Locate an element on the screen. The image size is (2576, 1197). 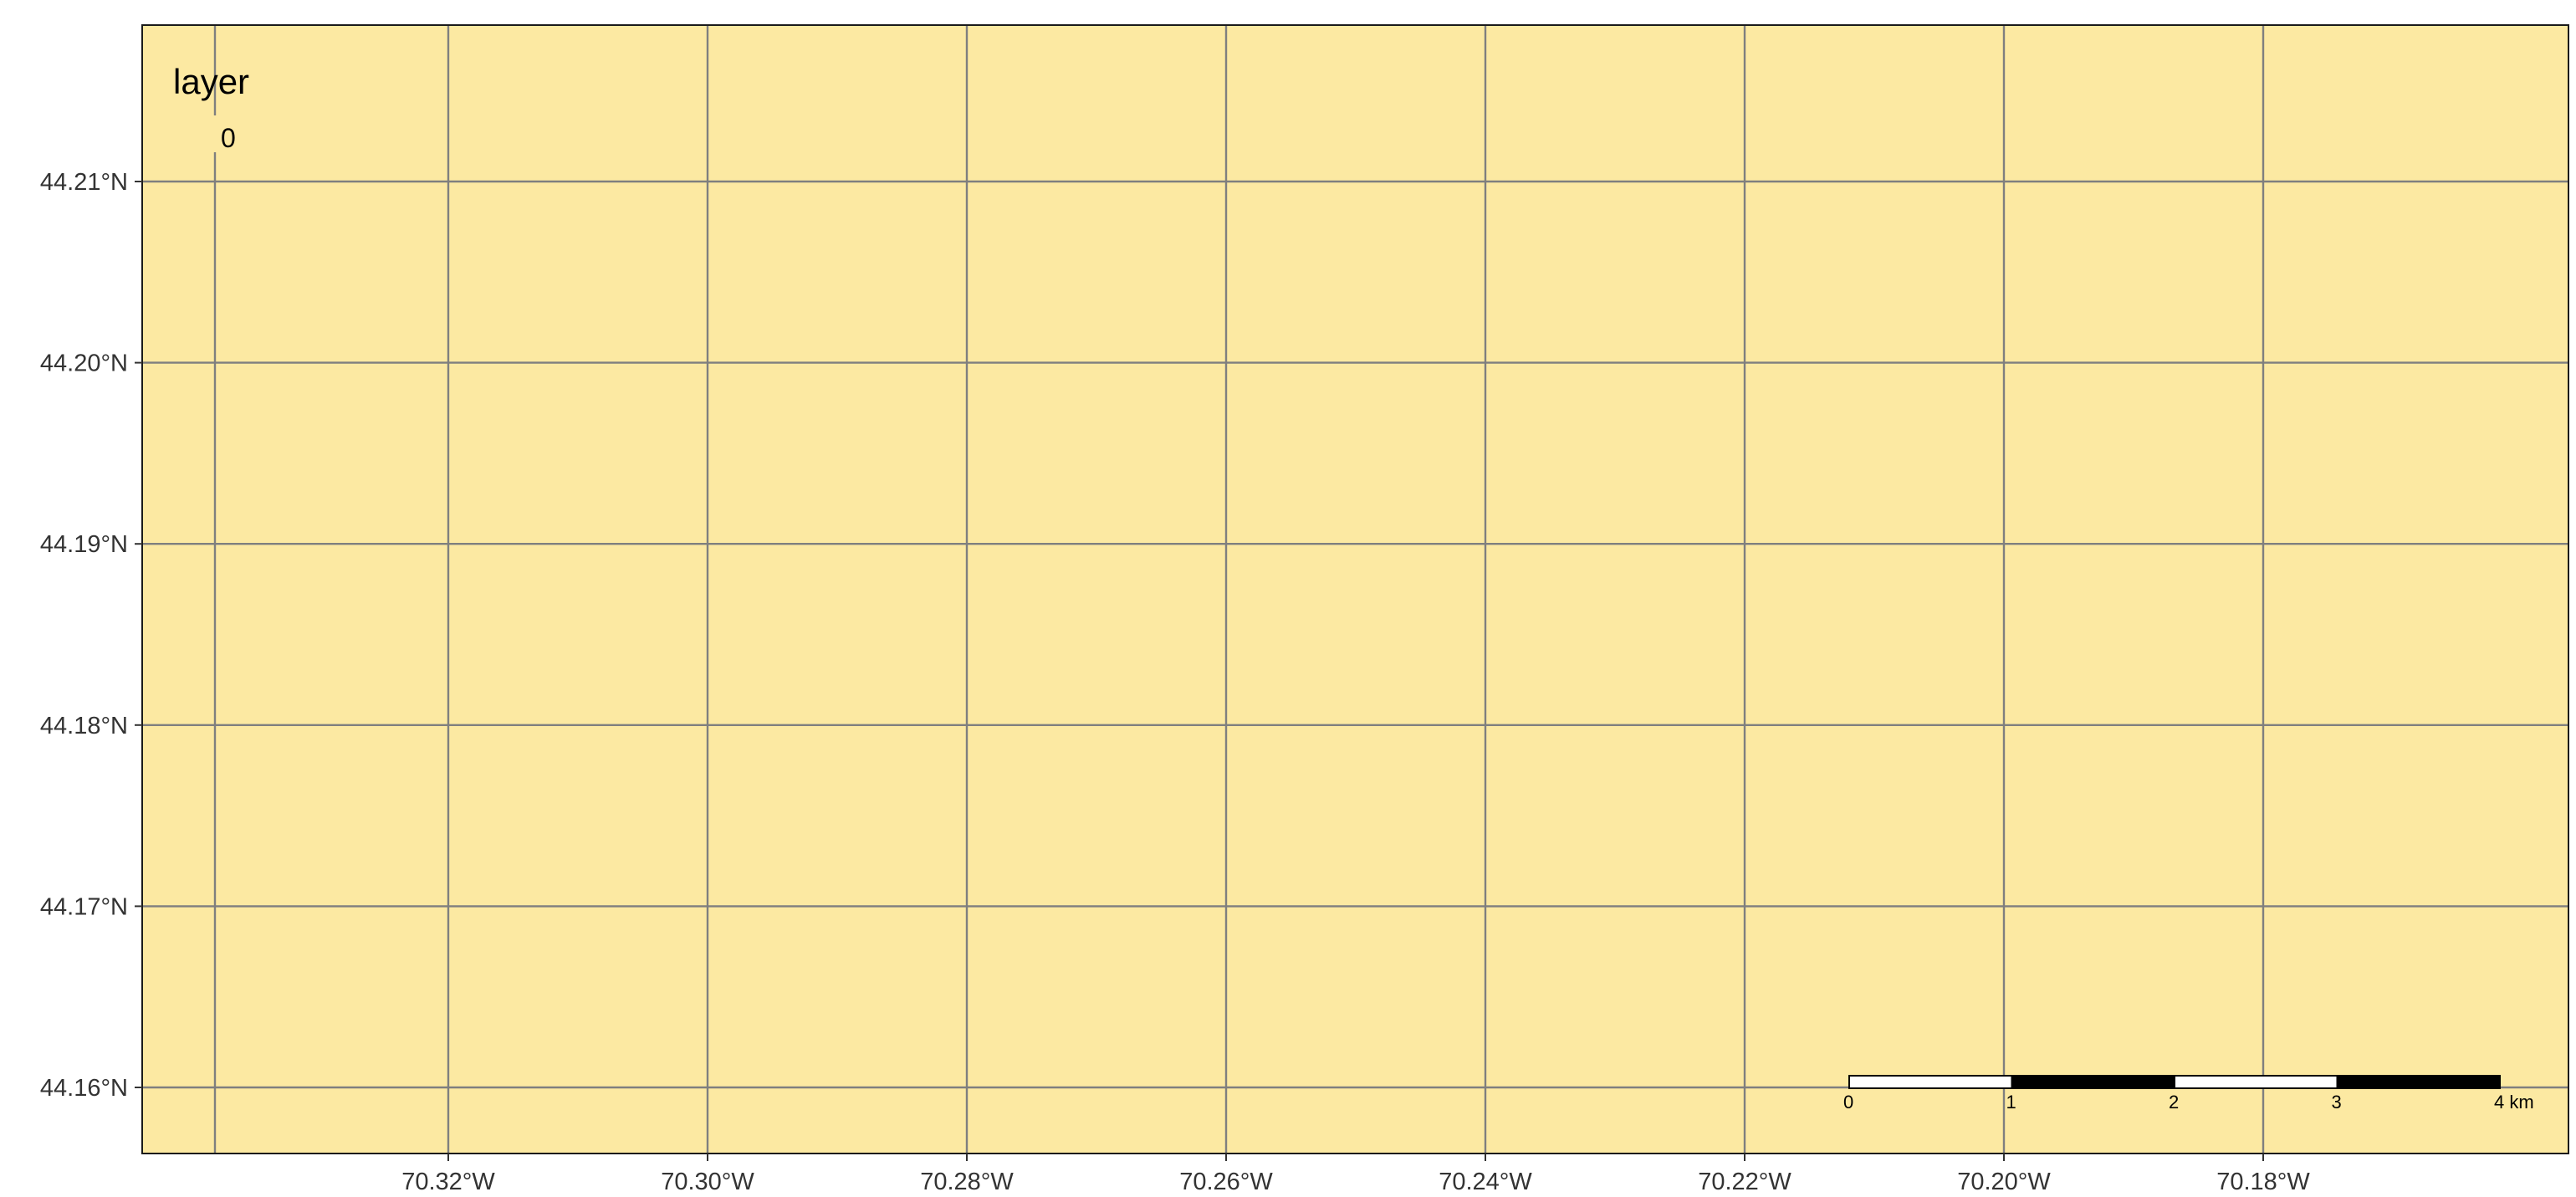
legend-label: 0 is located at coordinates (228, 138).